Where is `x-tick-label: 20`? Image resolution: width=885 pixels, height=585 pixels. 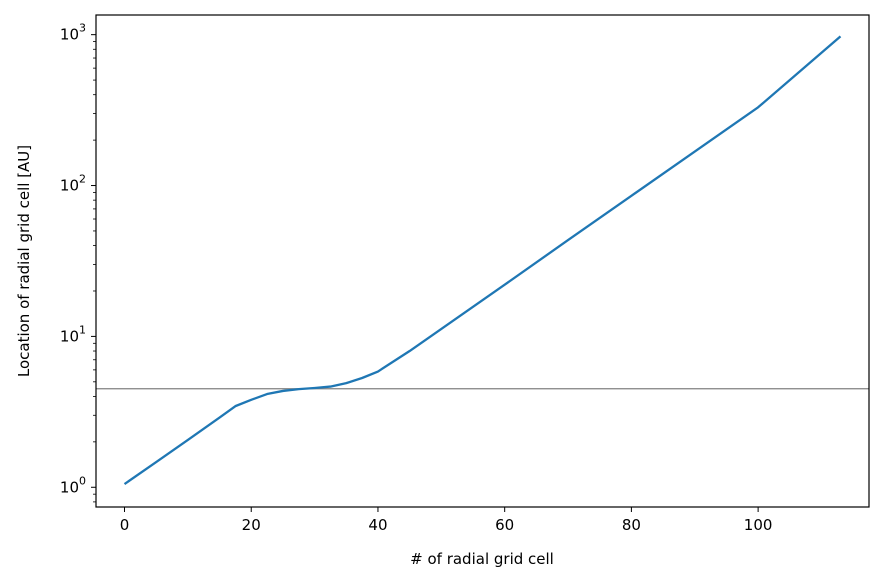
x-tick-label: 20 is located at coordinates (251, 525).